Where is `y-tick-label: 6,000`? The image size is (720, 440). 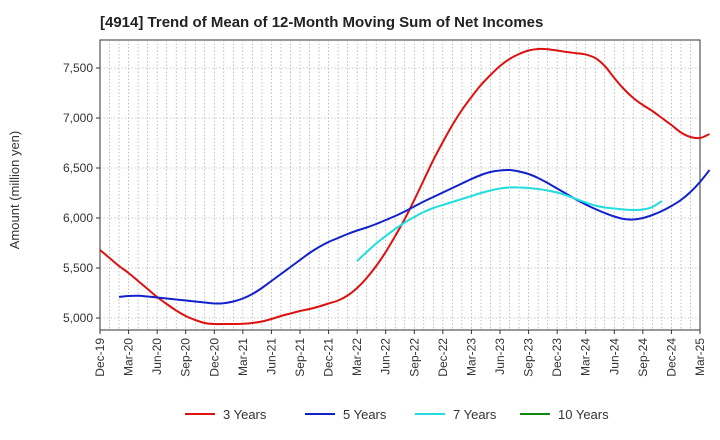 y-tick-label: 6,000 is located at coordinates (78, 218).